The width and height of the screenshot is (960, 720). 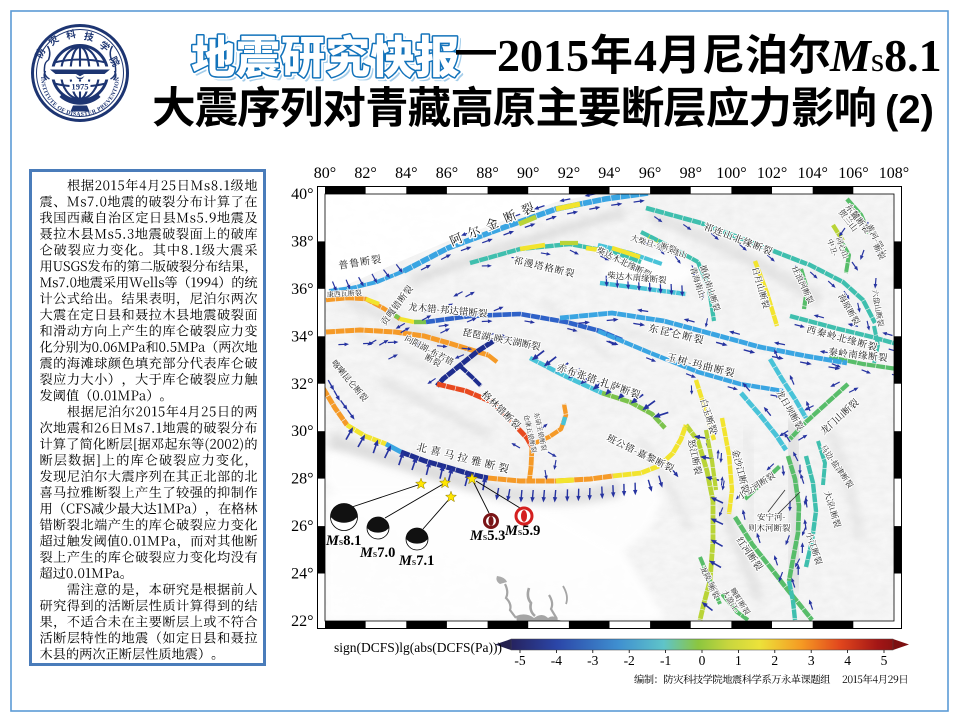 I want to click on svg-text: 5, so click(x=884, y=660).